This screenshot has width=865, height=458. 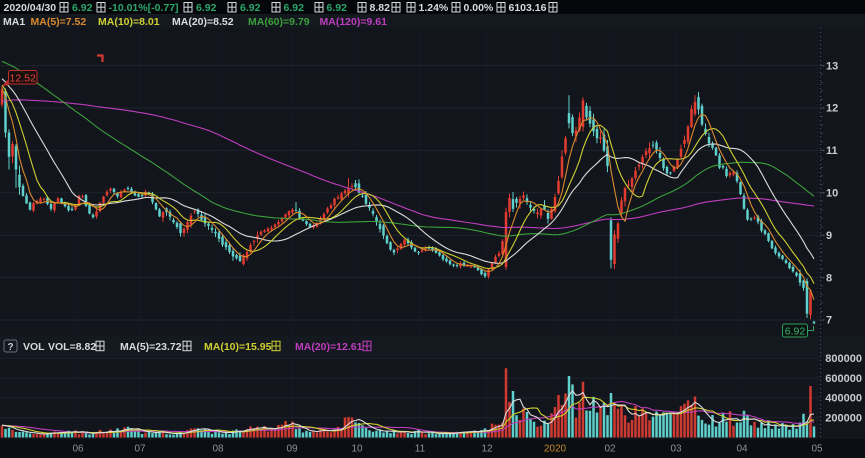 I want to click on svg-text: 800000, so click(x=843, y=359).